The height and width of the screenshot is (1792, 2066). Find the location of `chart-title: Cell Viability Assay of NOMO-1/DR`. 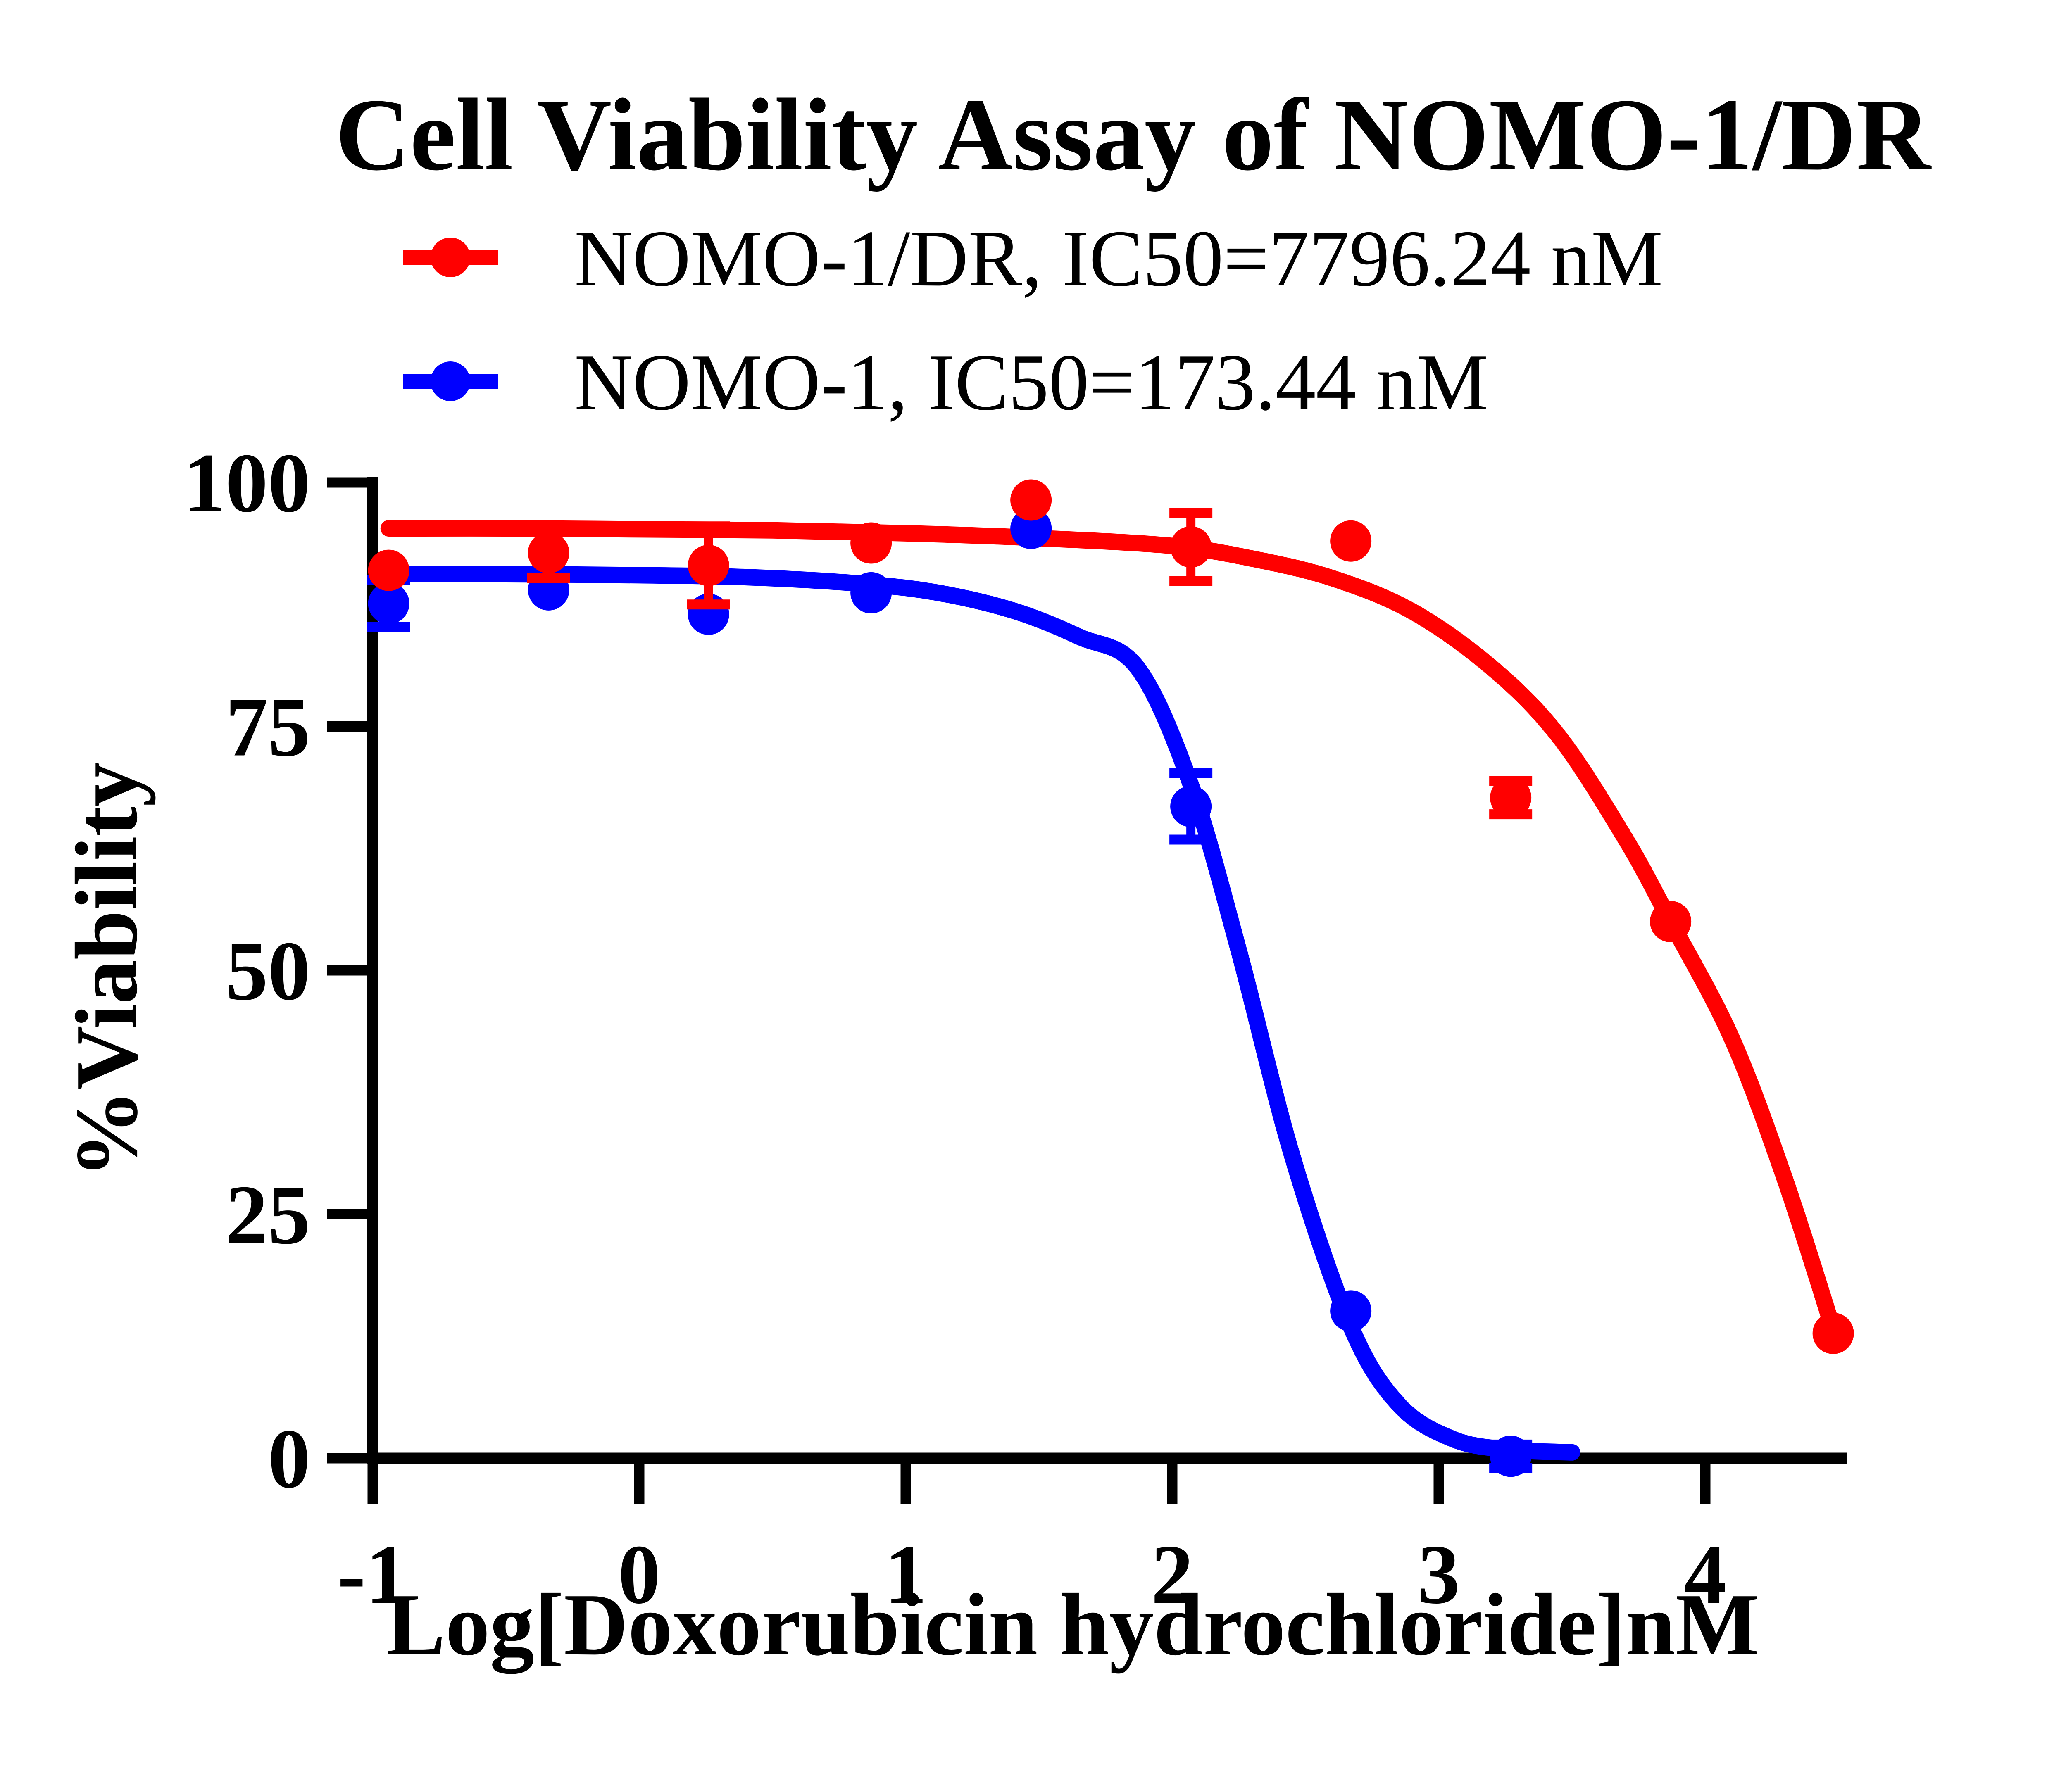

chart-title: Cell Viability Assay of NOMO-1/DR is located at coordinates (1134, 135).